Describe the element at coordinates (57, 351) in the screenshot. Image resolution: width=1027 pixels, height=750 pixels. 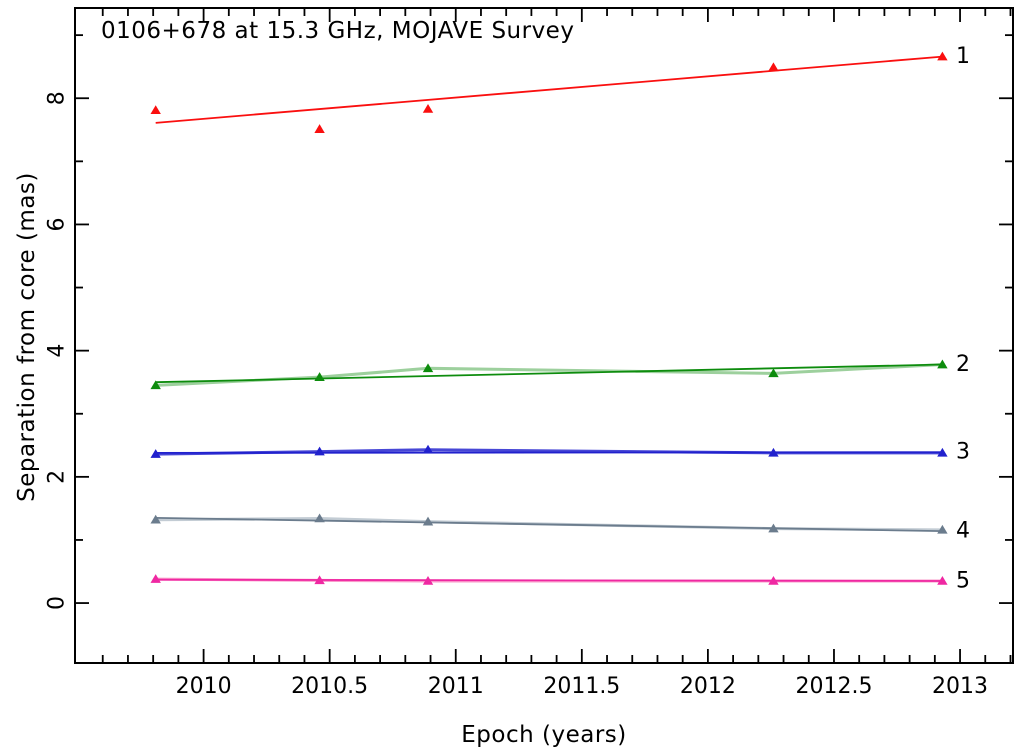
I see `y-tick-label: 4` at that location.